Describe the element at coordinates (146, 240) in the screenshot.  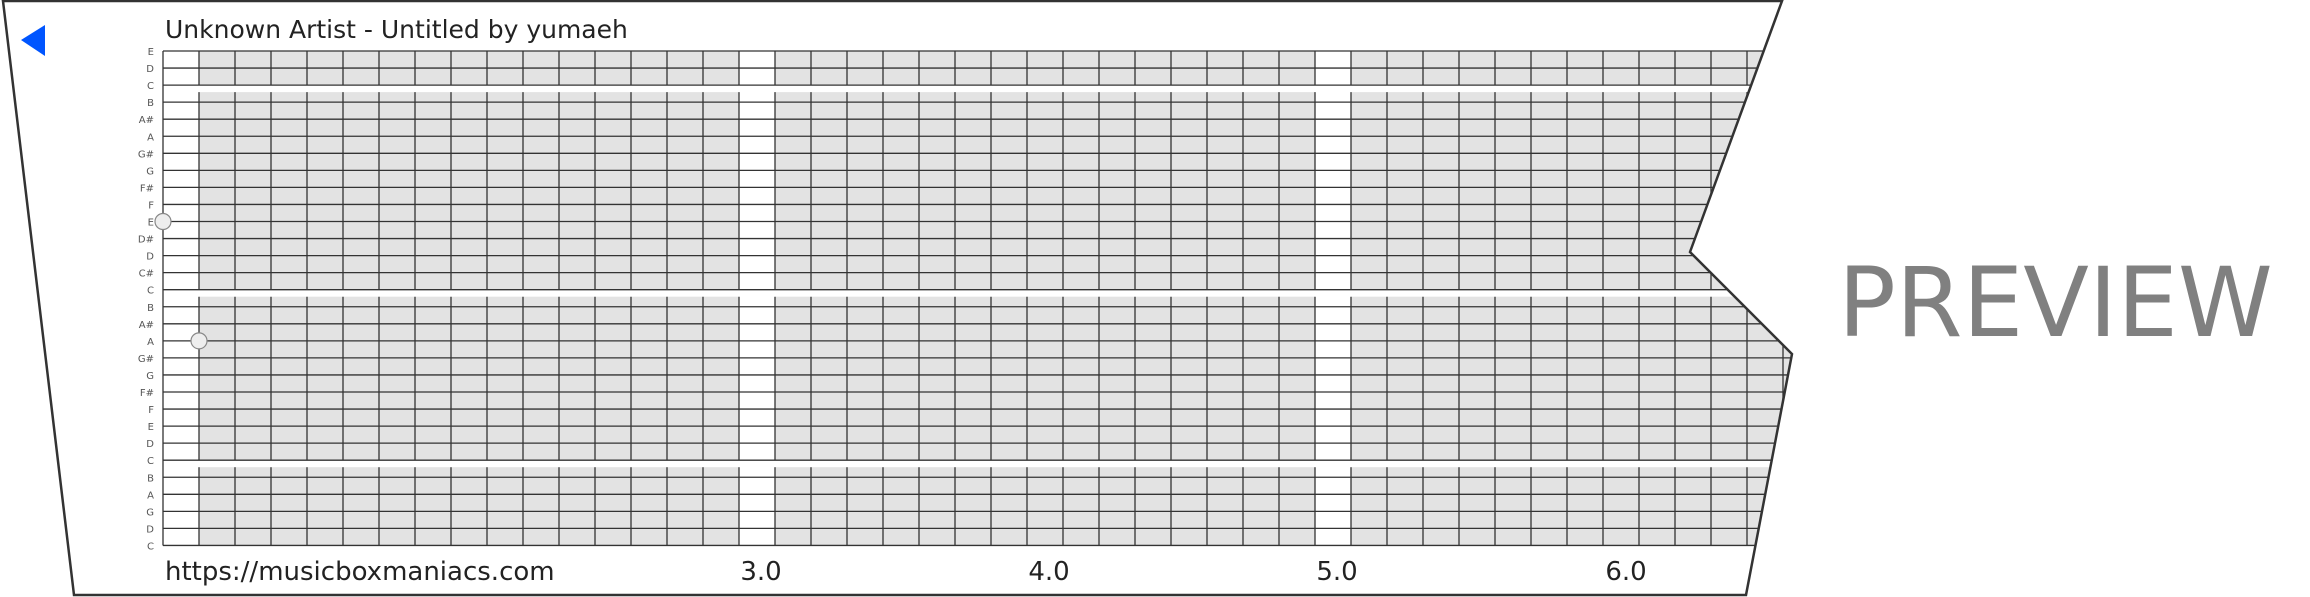
I see `note-label: D#` at that location.